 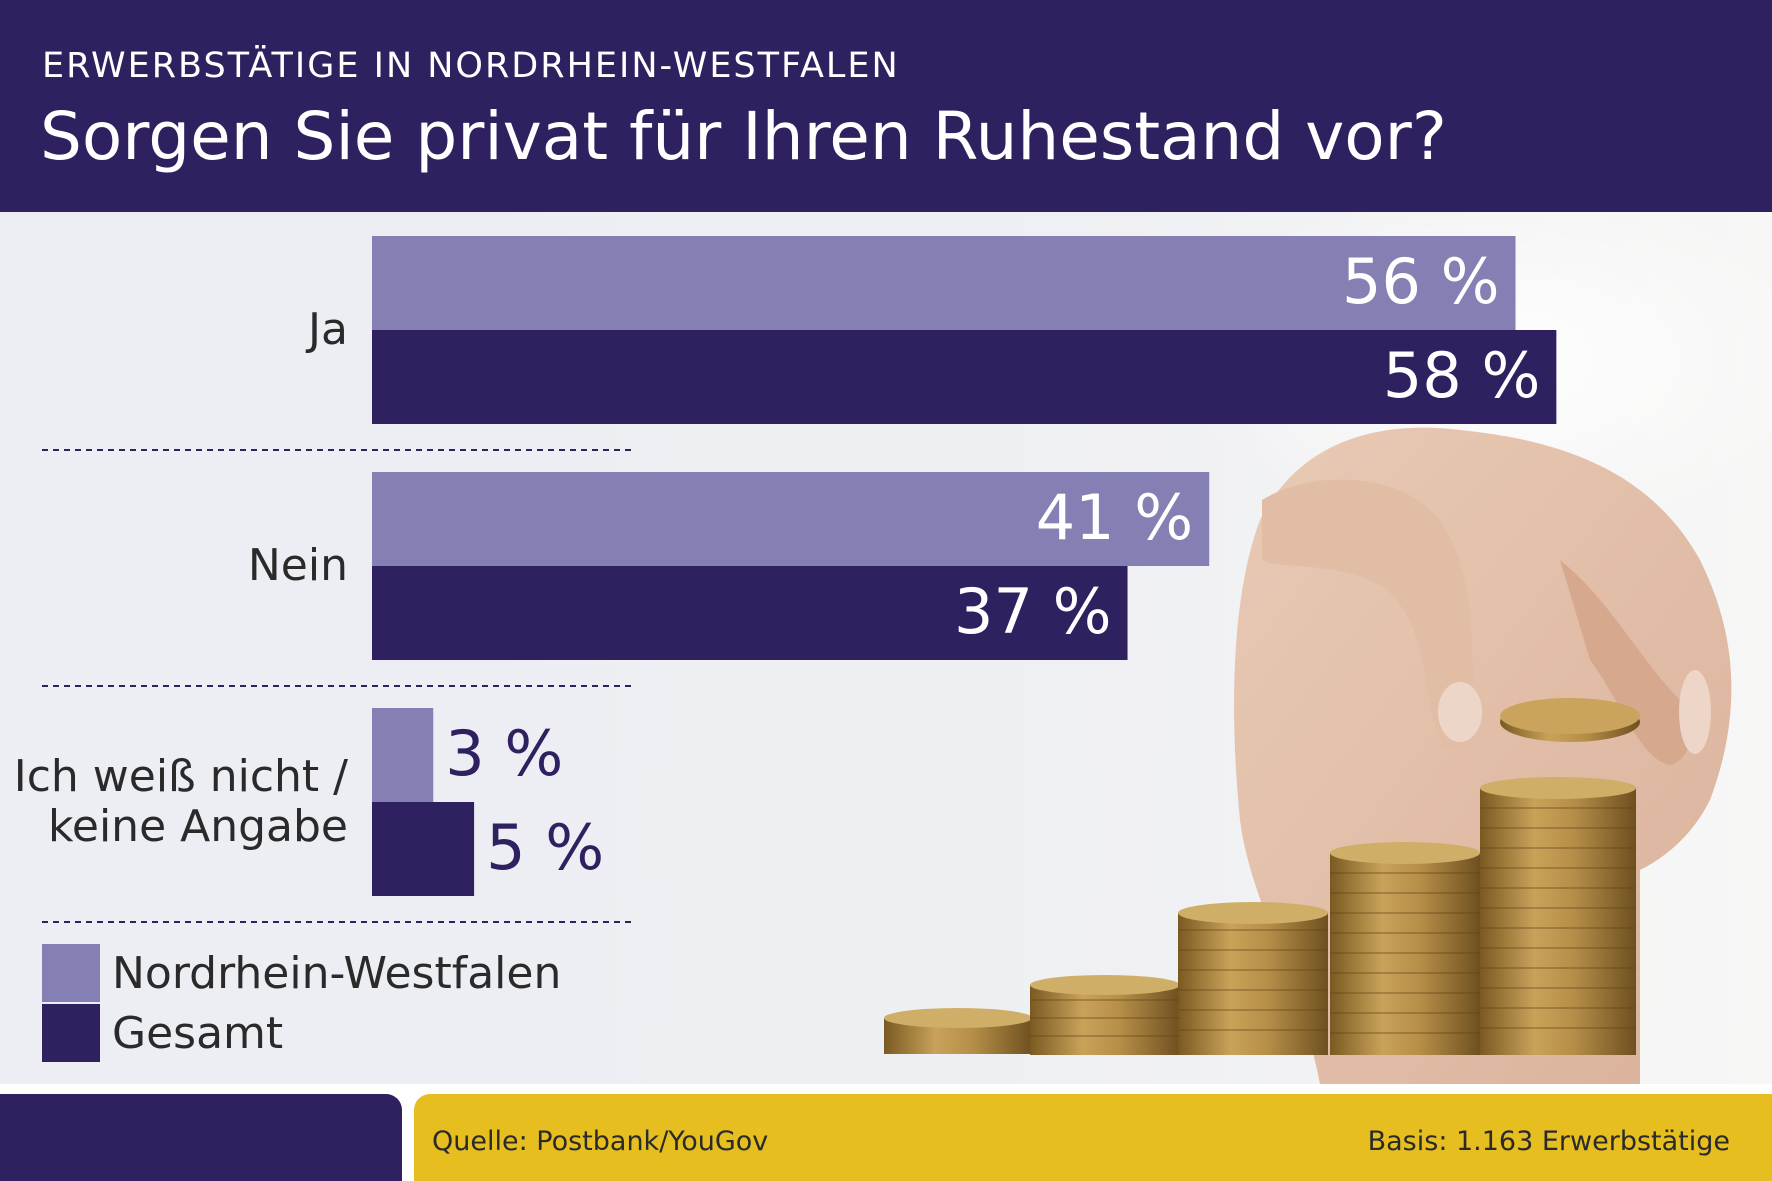 What do you see at coordinates (423, 849) in the screenshot?
I see `bar-ich-wei-nicht-gesamt` at bounding box center [423, 849].